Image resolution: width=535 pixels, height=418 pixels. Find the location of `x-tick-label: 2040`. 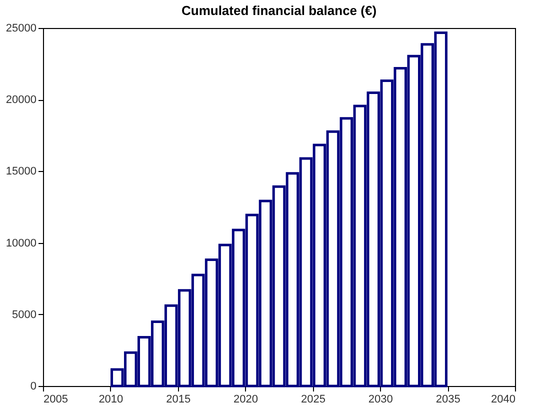

x-tick-label: 2040 is located at coordinates (503, 400).